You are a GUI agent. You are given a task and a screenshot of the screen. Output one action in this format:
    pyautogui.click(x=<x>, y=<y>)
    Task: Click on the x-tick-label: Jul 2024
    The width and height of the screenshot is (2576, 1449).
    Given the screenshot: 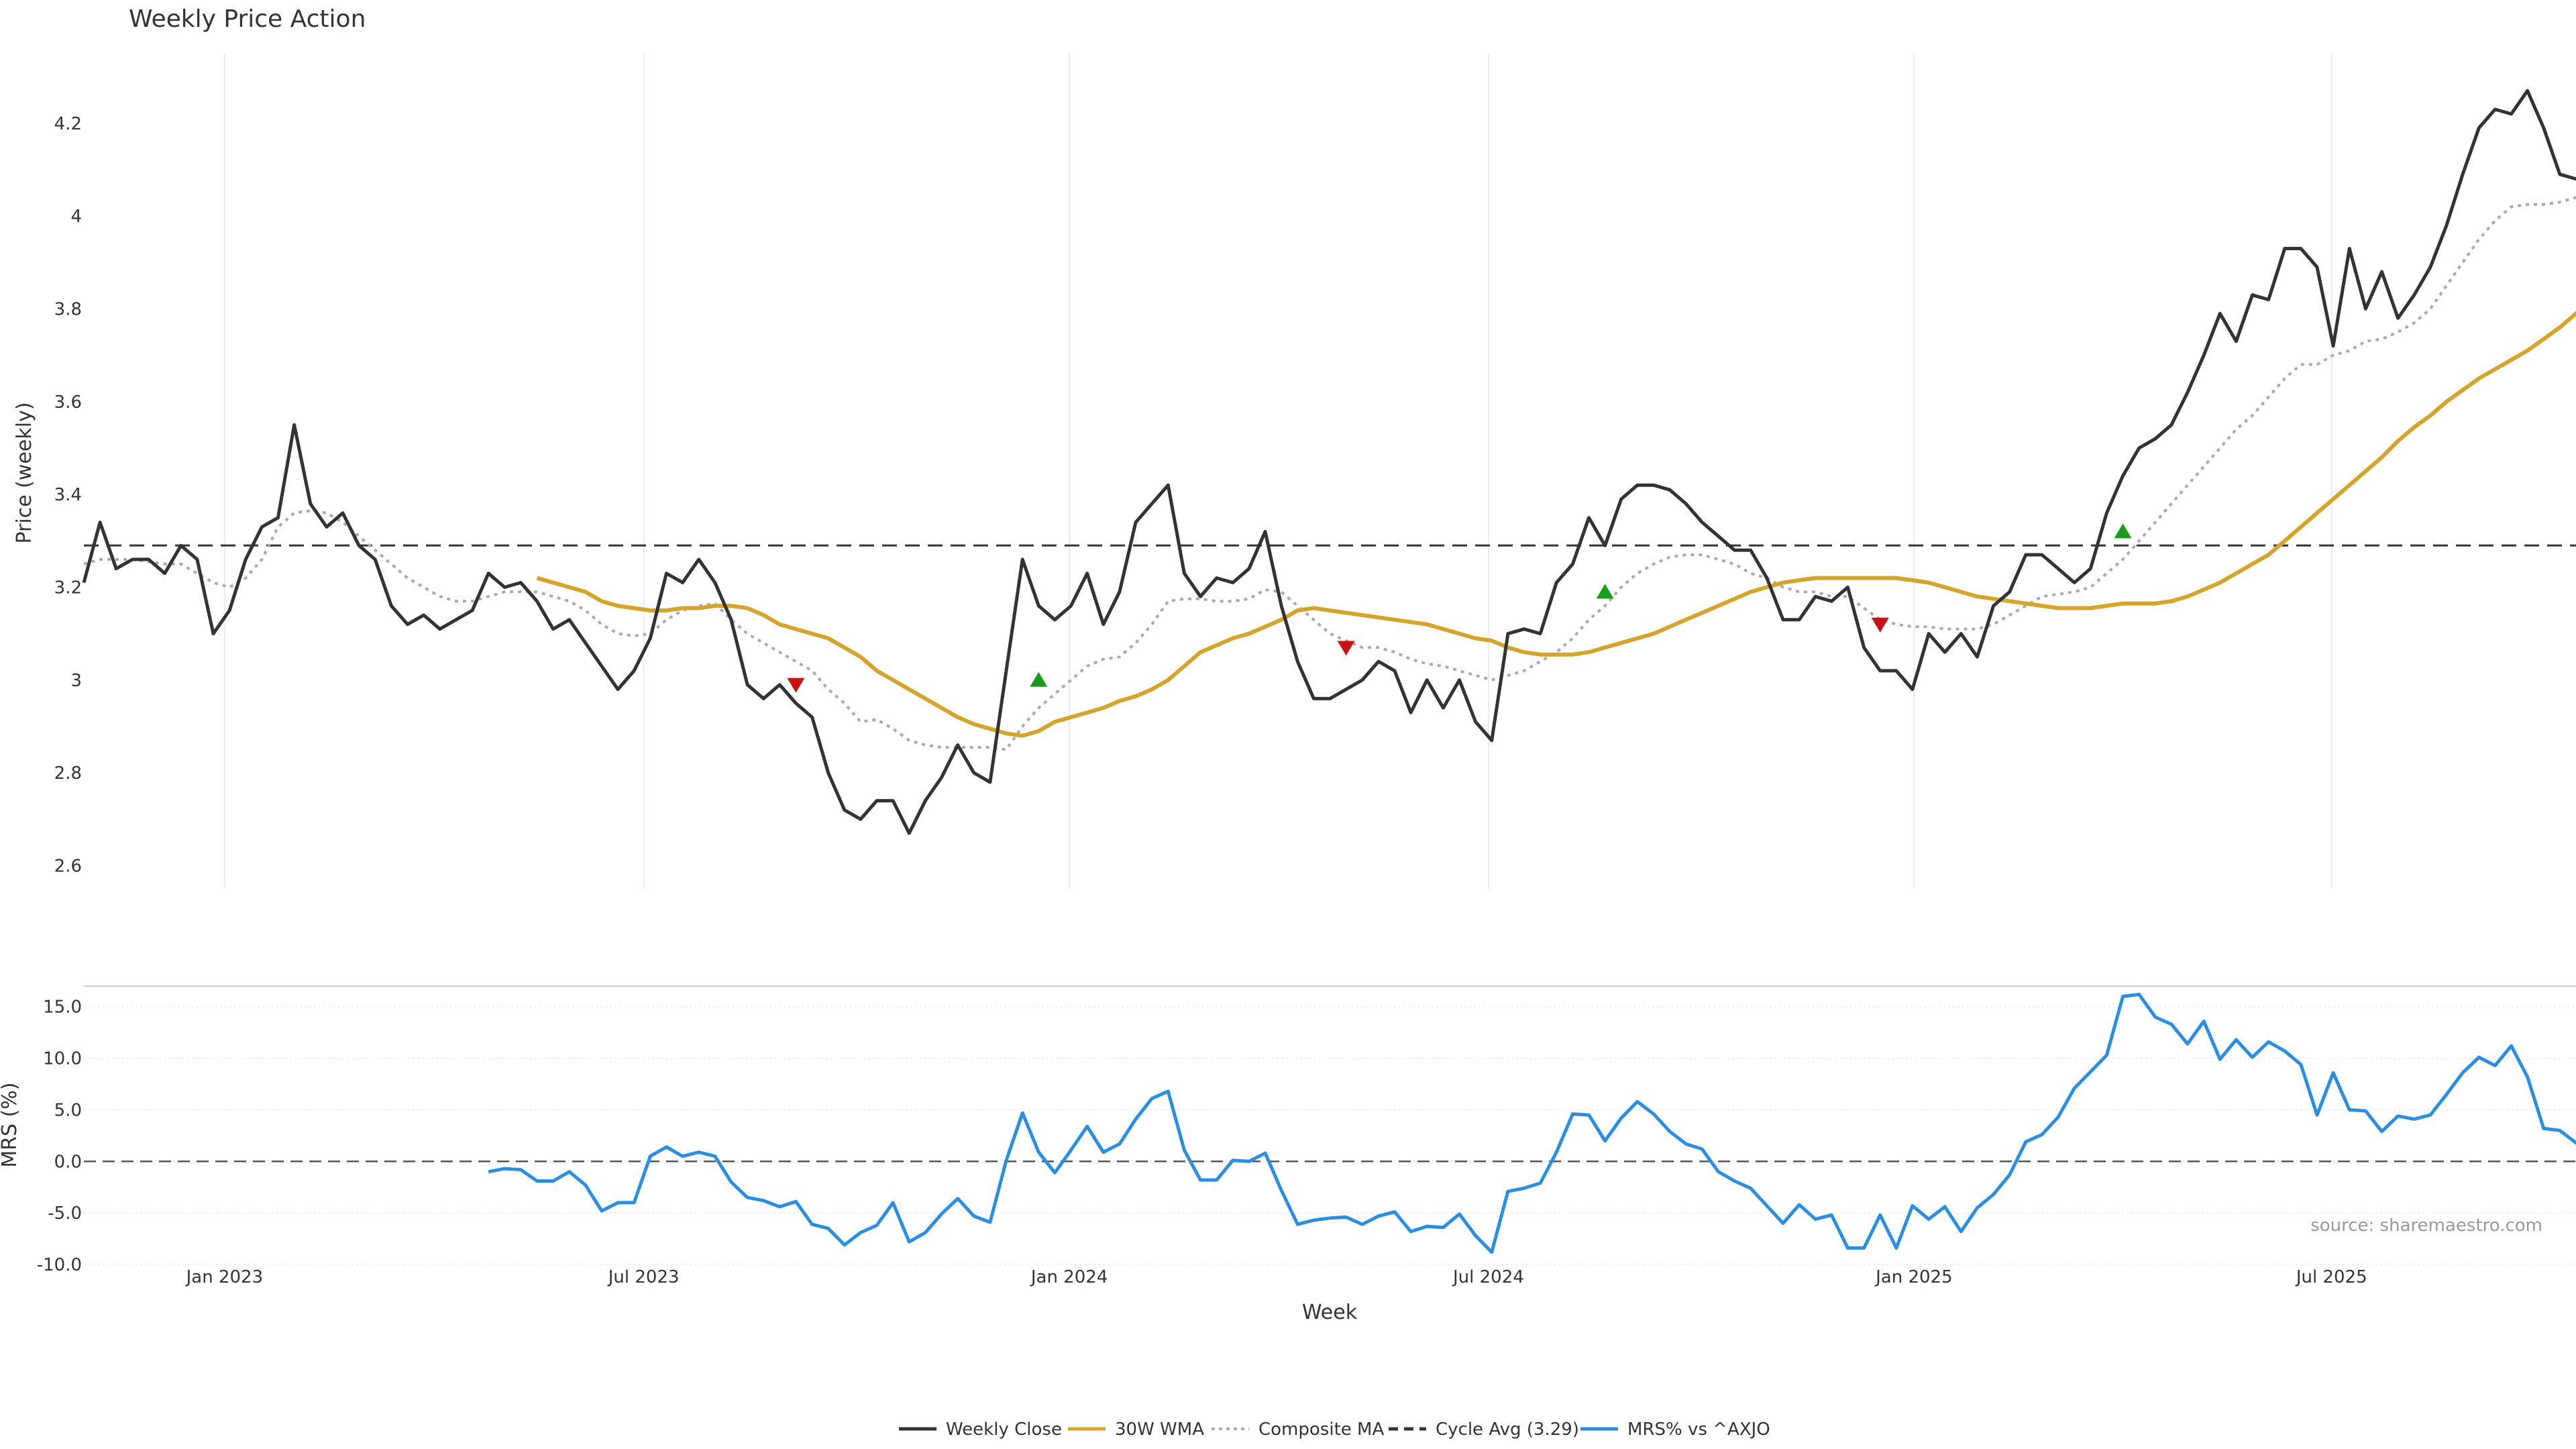 What is the action you would take?
    pyautogui.click(x=1488, y=1277)
    